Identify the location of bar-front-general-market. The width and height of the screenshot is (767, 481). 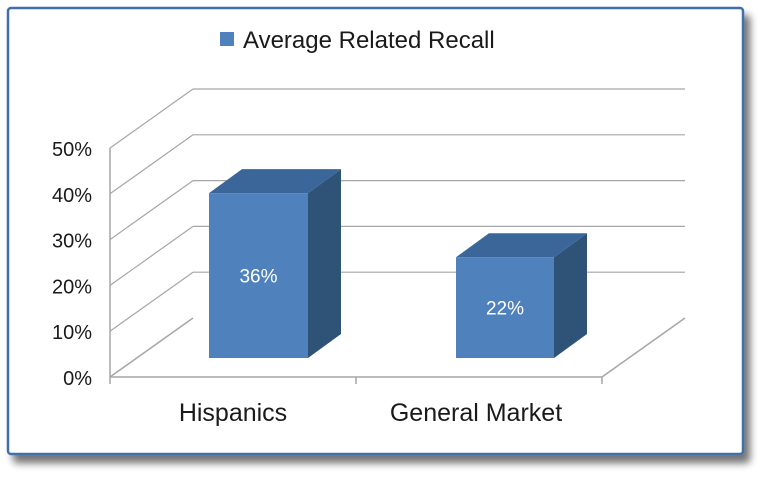
(505, 307).